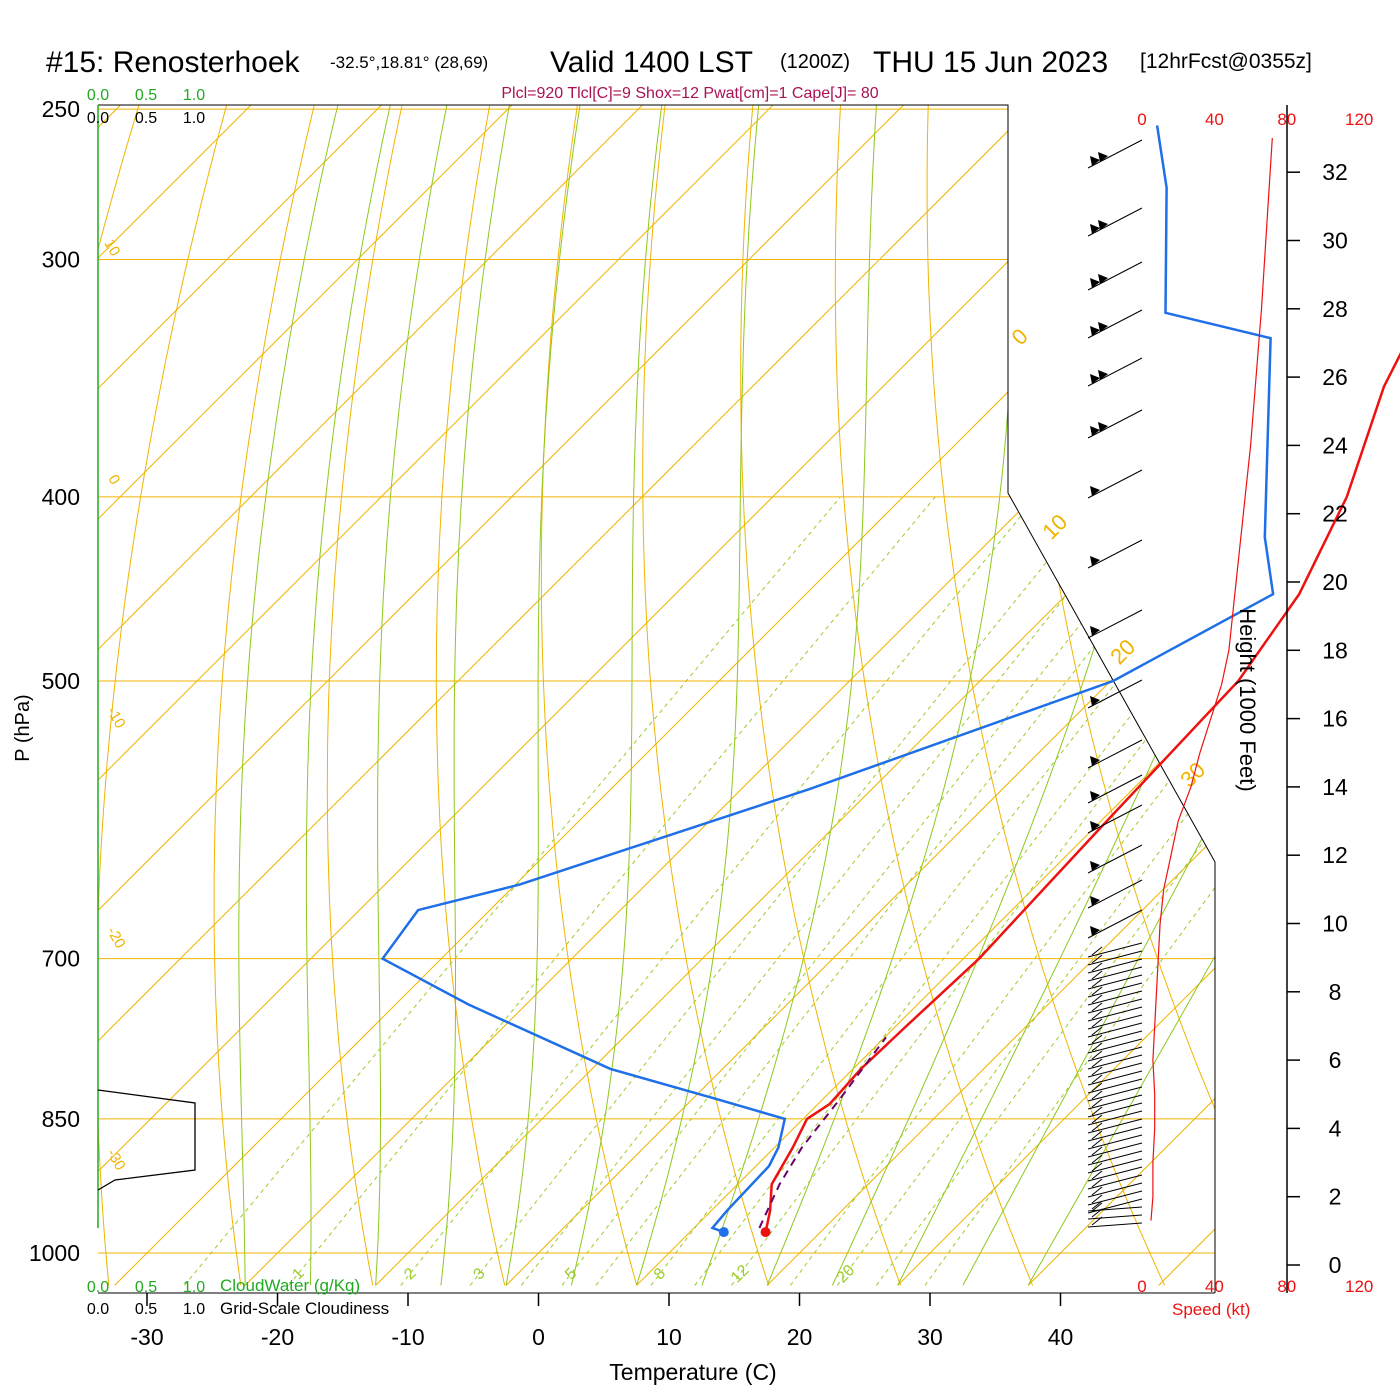 Image resolution: width=1400 pixels, height=1400 pixels. What do you see at coordinates (1335, 650) in the screenshot?
I see `height-tick-label: 18` at bounding box center [1335, 650].